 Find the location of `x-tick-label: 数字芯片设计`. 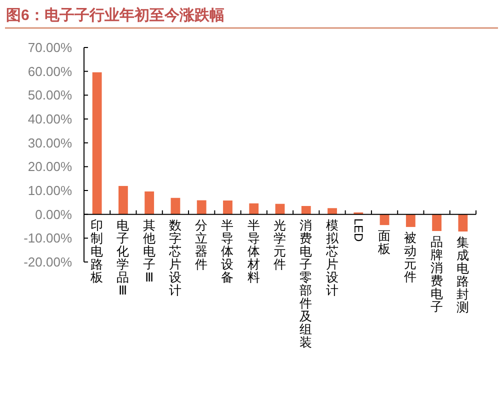

x-tick-label: 数字芯片设计 is located at coordinates (175, 258).